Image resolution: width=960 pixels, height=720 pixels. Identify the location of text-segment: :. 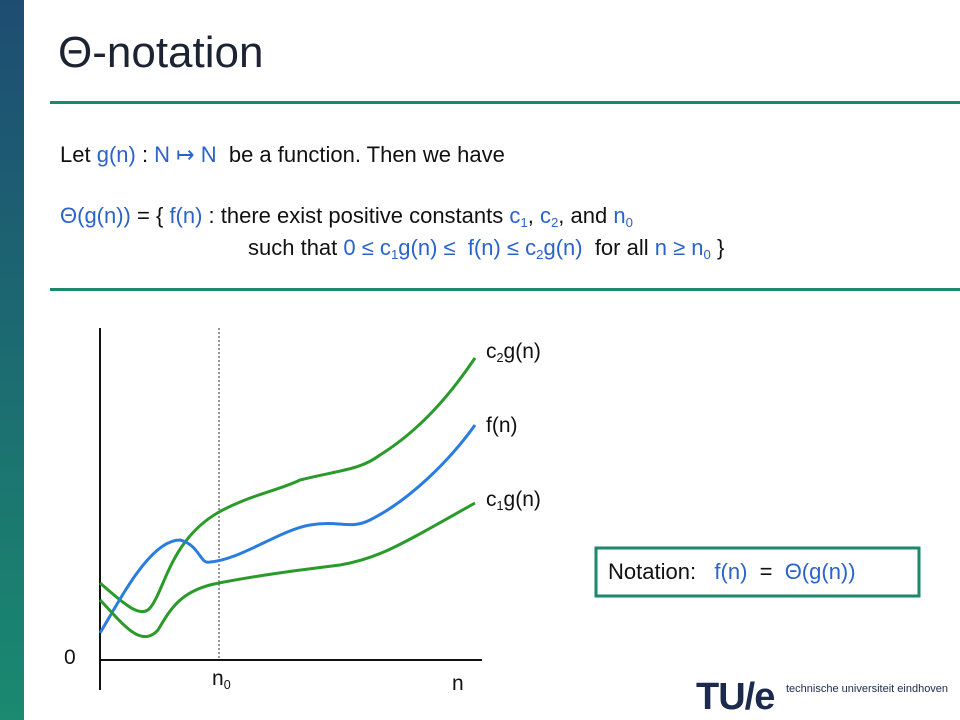
(145, 154).